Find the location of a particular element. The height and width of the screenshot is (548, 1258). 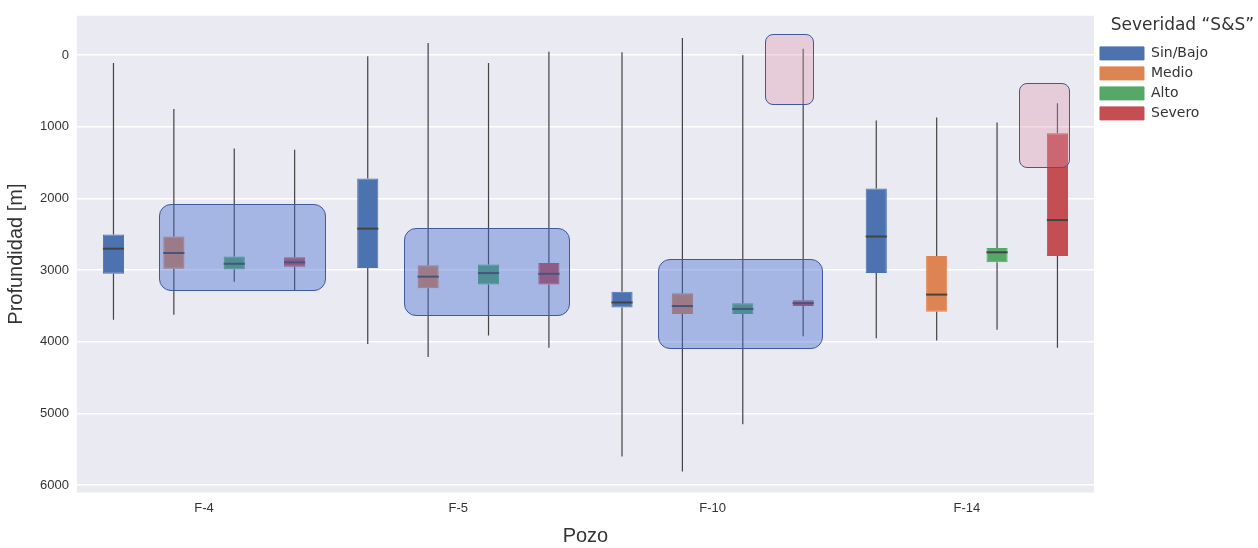

legend-label: Alto is located at coordinates (1165, 92).